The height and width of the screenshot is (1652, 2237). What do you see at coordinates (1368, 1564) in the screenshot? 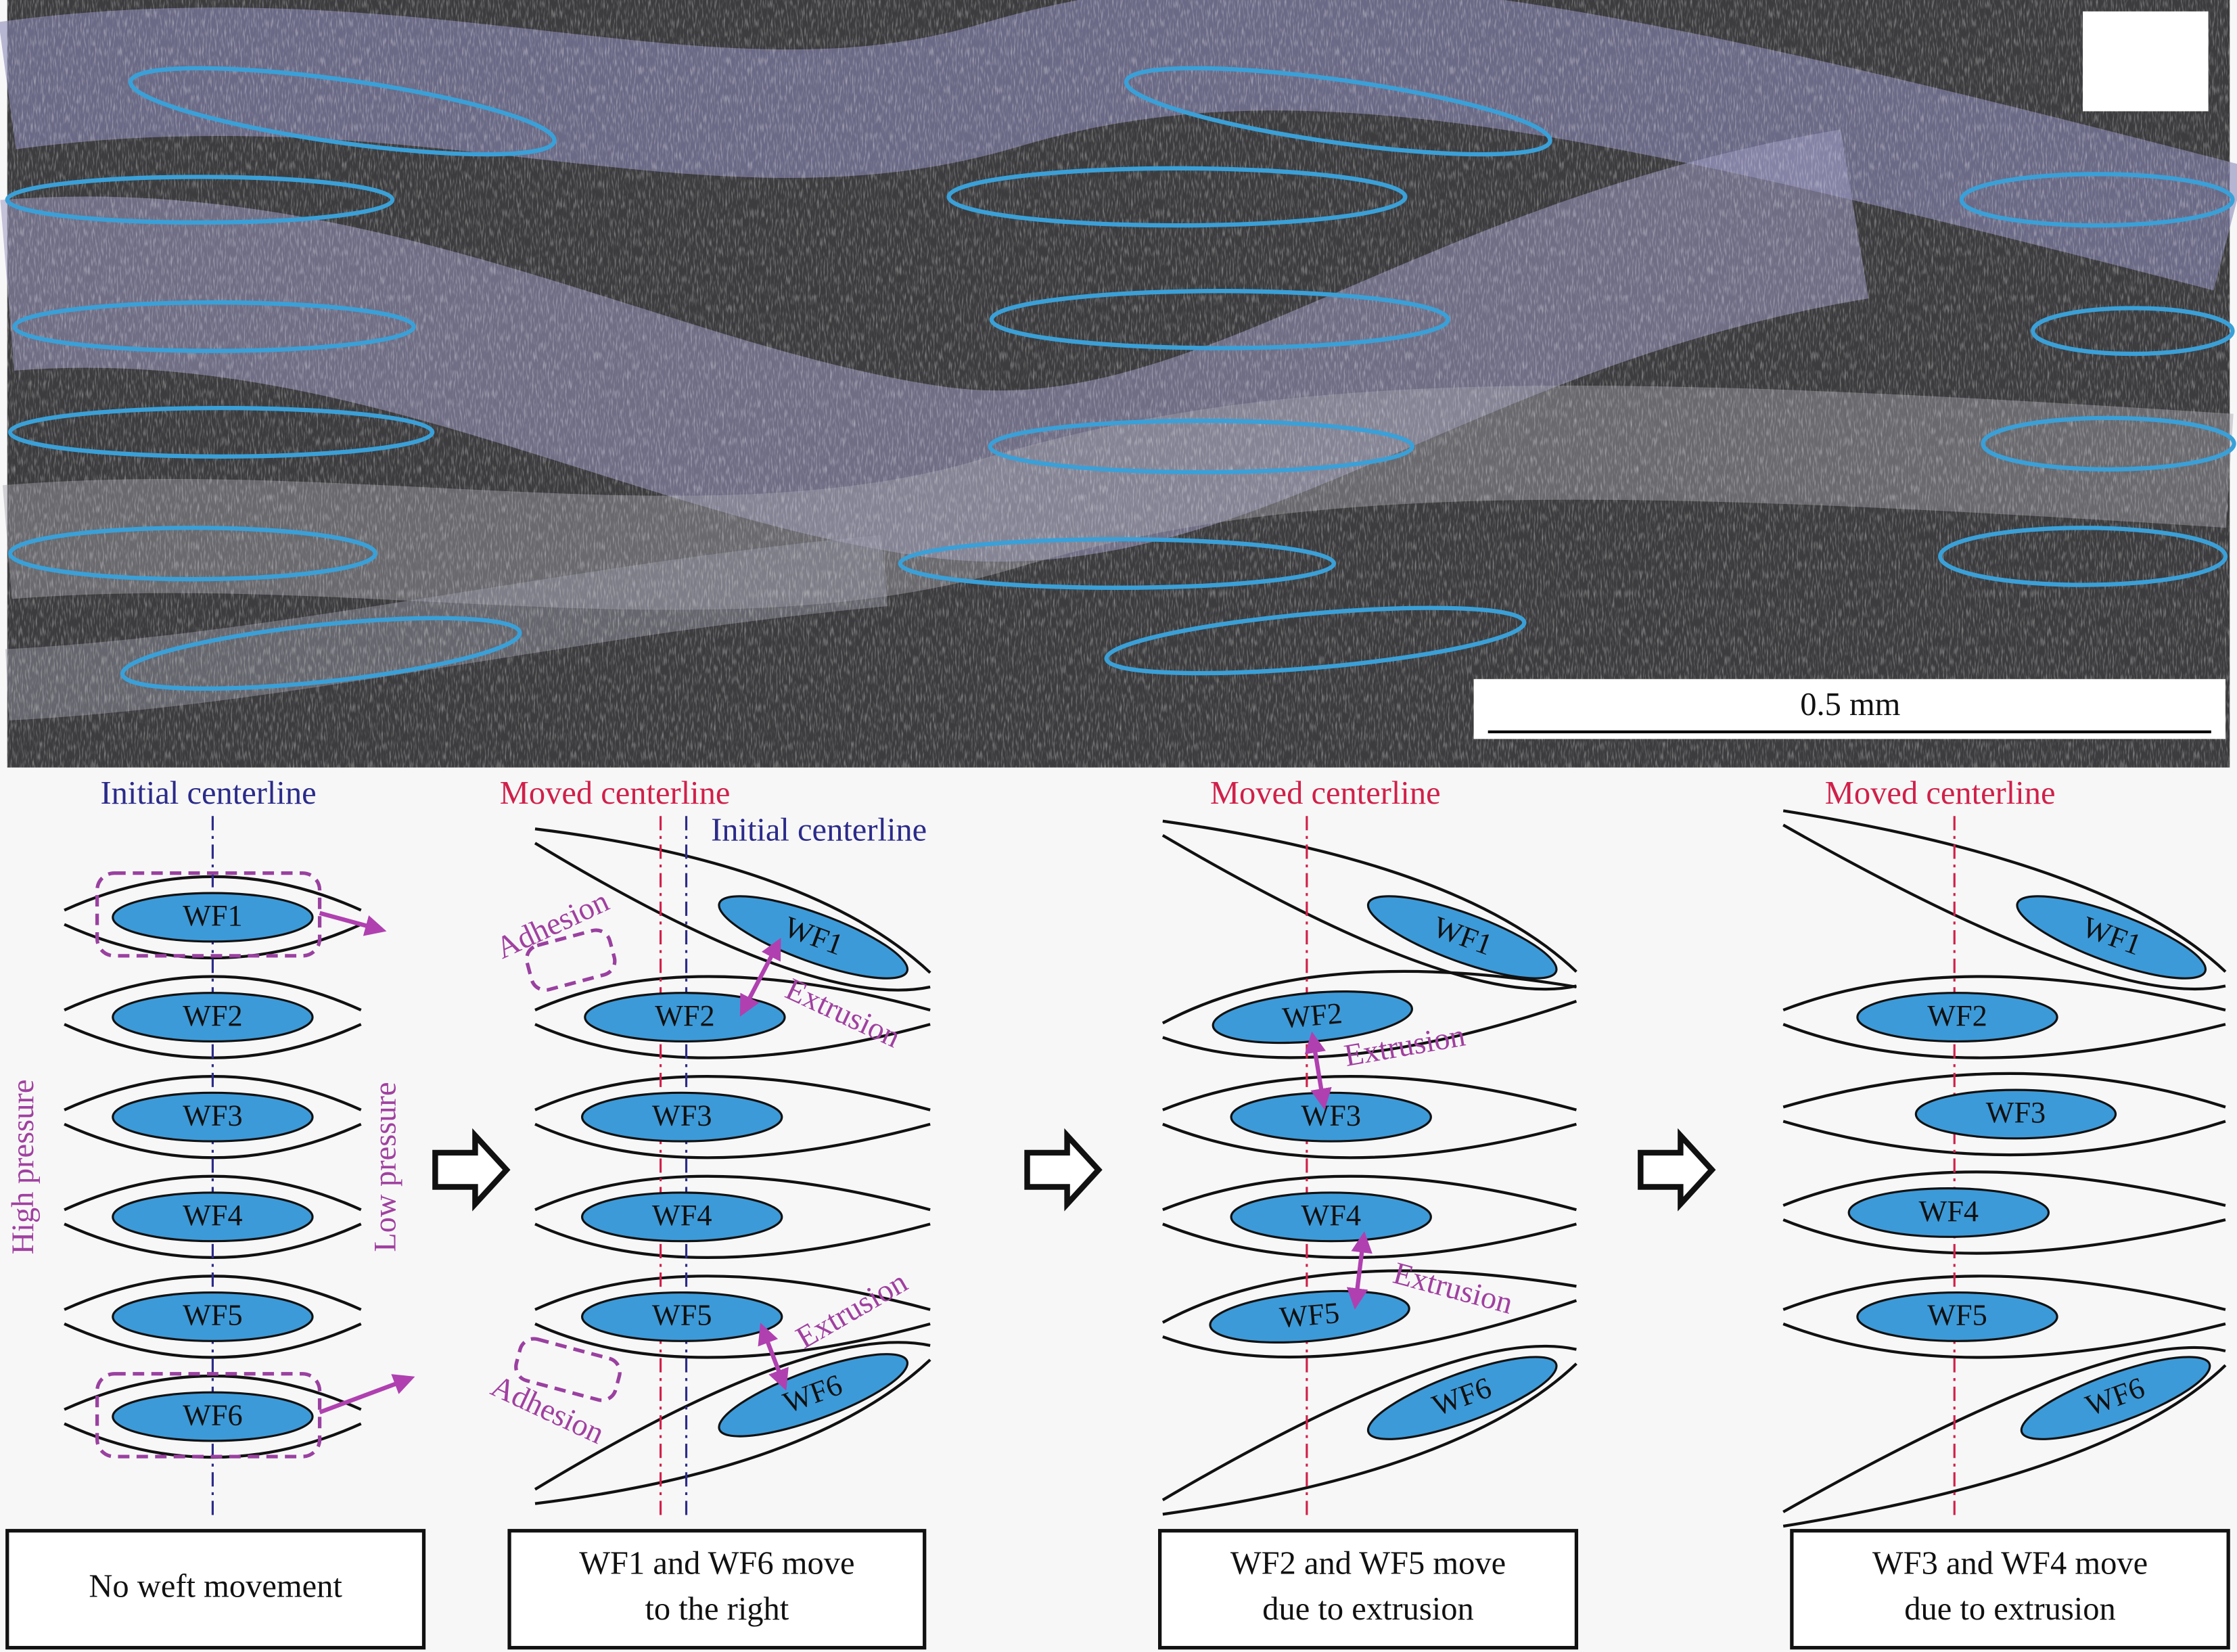
I see `caption: WF2 and WF5 move` at bounding box center [1368, 1564].